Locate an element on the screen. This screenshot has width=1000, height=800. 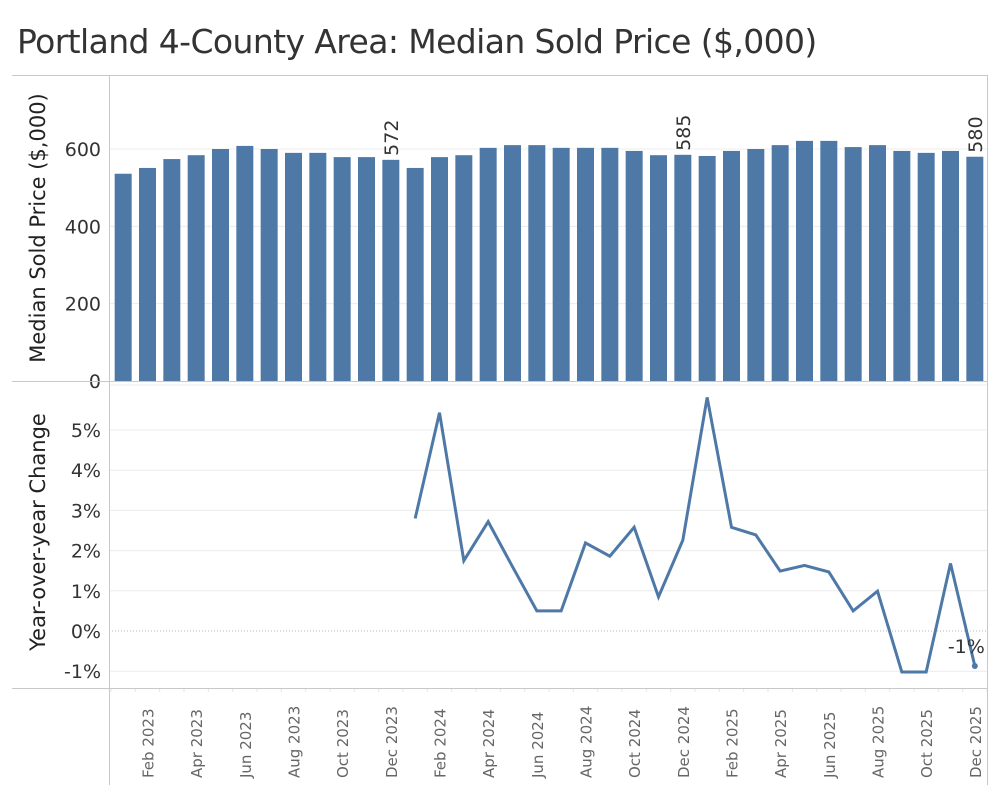
line-panel-data-labels: -1% is located at coordinates (966, 647).